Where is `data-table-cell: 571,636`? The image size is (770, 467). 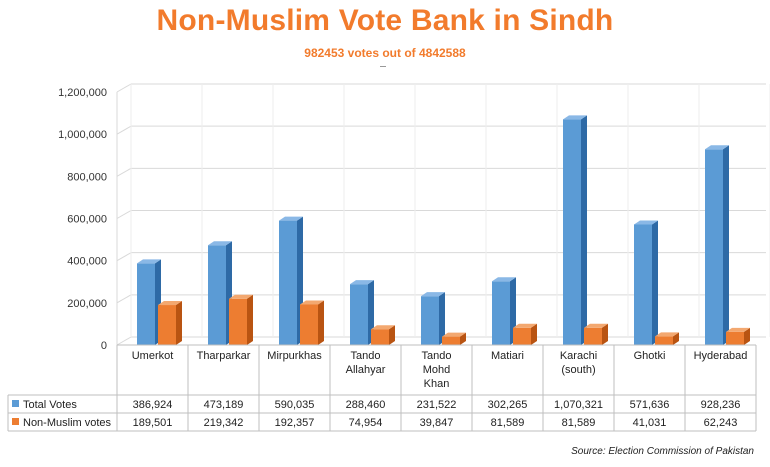
data-table-cell: 571,636 is located at coordinates (650, 405).